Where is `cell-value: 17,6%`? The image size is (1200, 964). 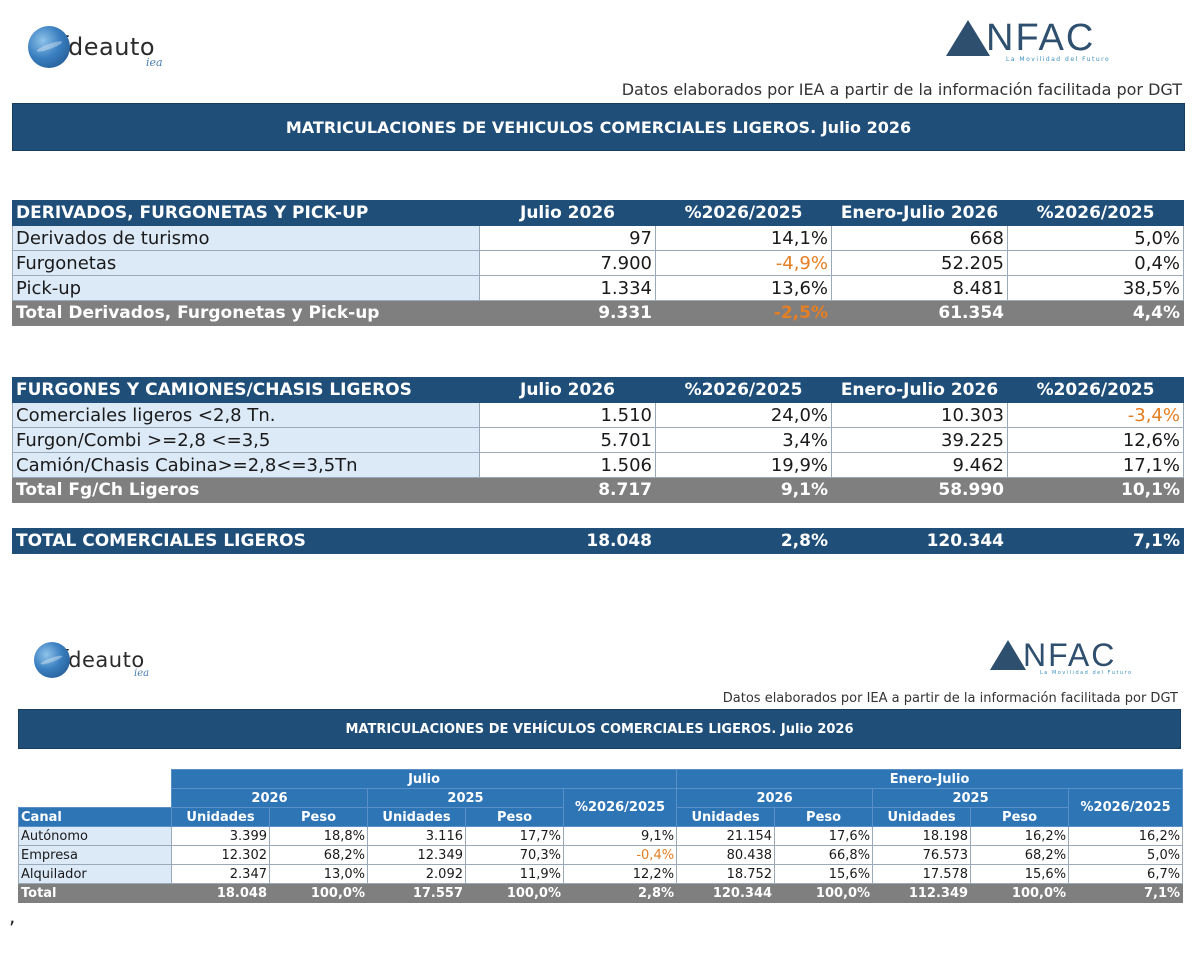 cell-value: 17,6% is located at coordinates (824, 836).